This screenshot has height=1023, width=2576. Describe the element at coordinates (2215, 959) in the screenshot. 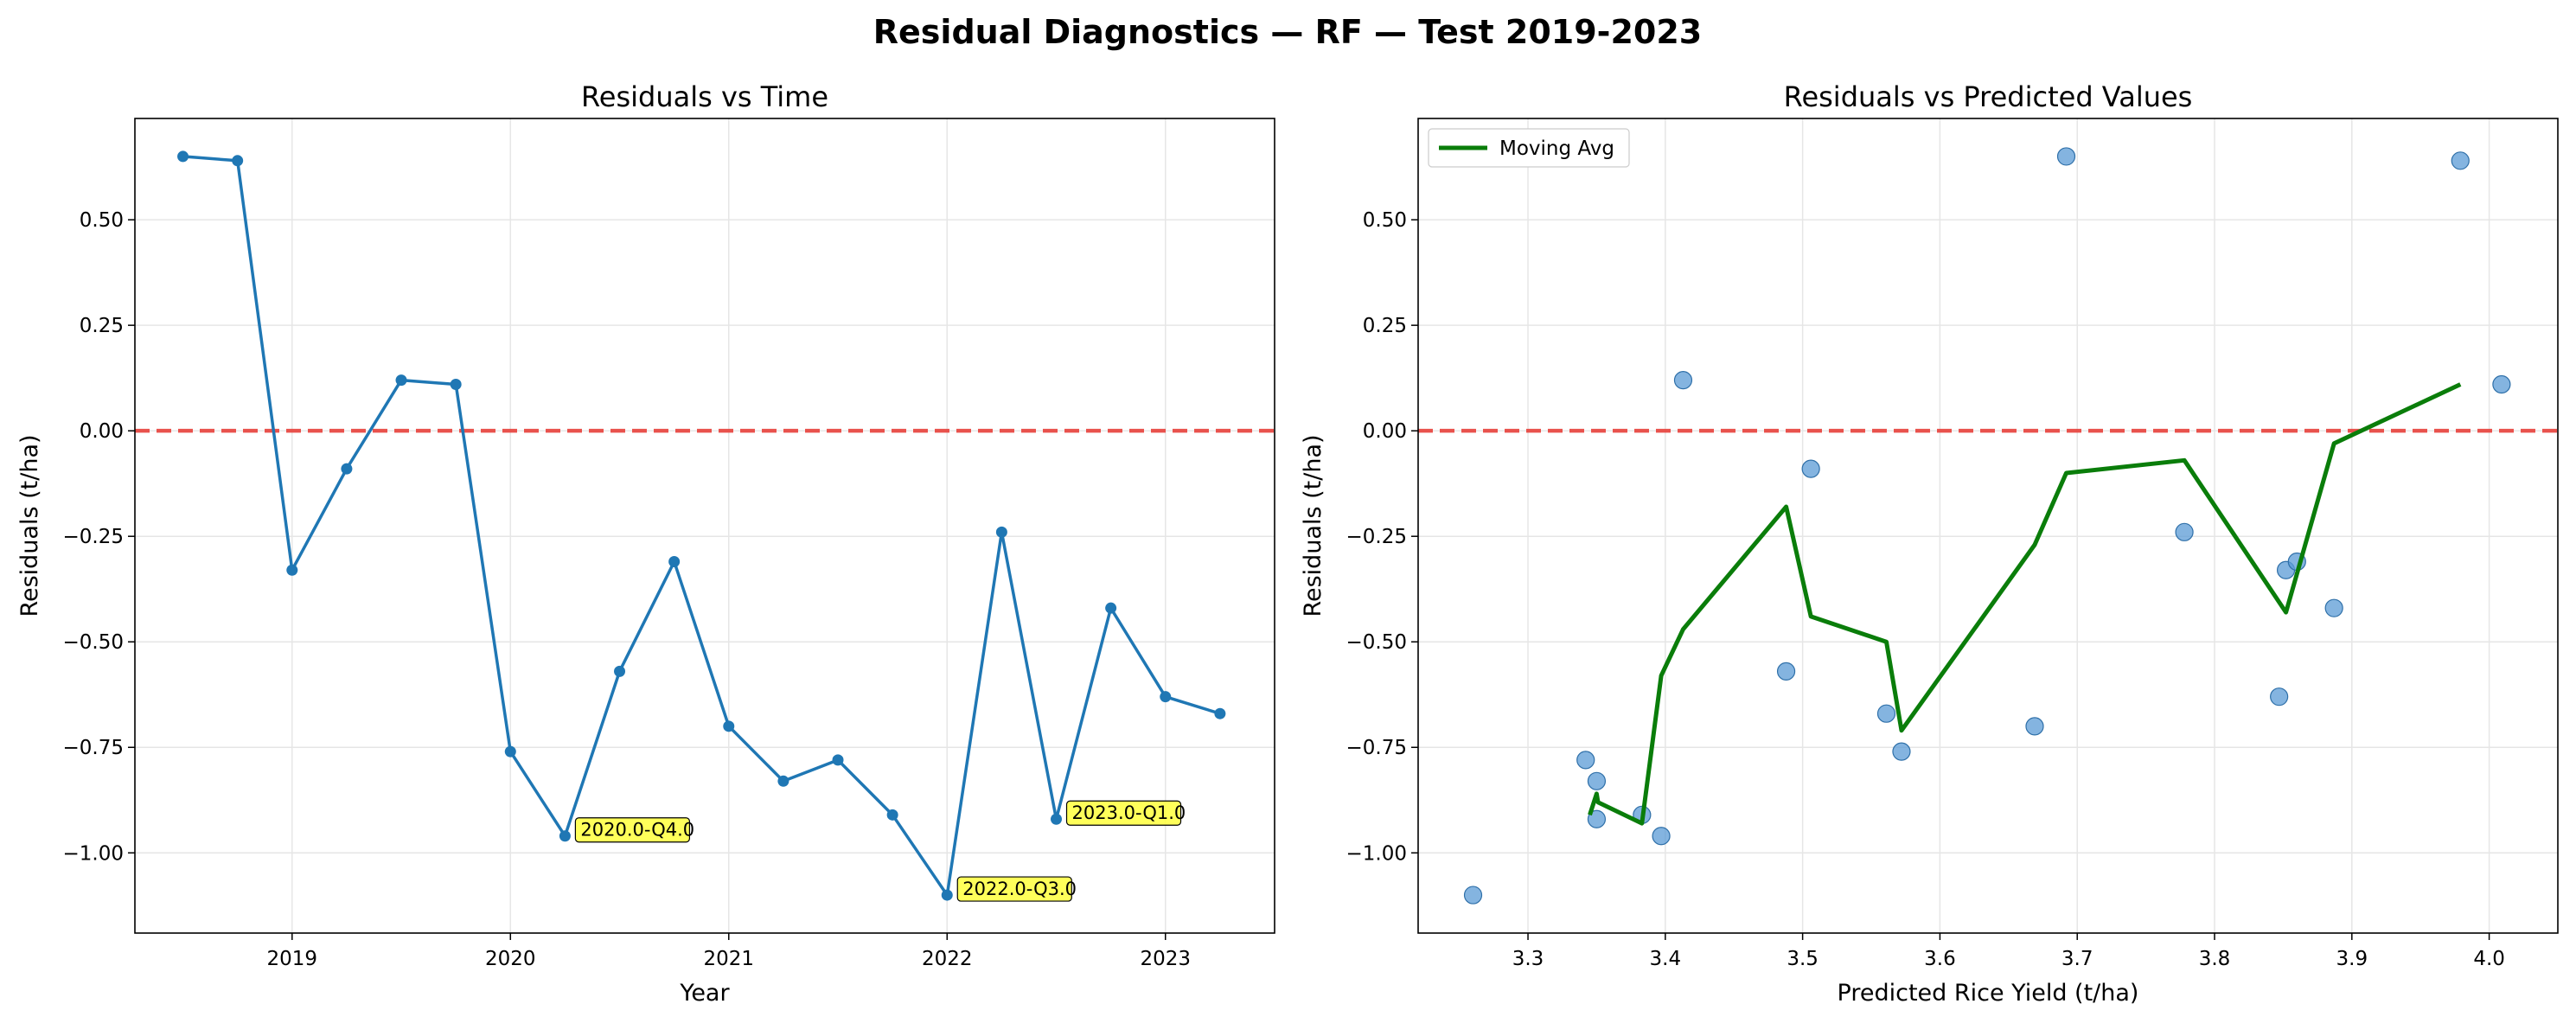

I see `x-tick-label: 3.8` at that location.